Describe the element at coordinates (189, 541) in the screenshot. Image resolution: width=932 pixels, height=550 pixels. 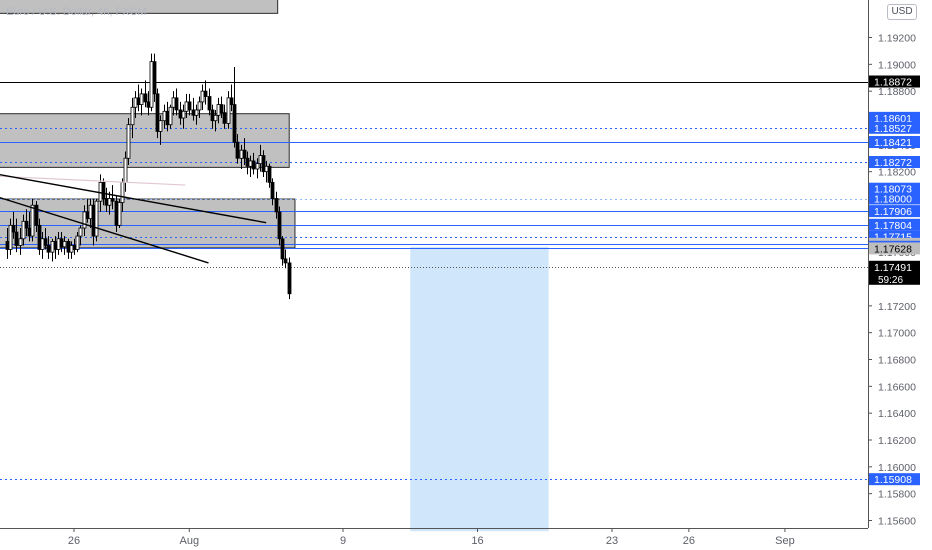
I see `x-tick-label: Aug` at that location.